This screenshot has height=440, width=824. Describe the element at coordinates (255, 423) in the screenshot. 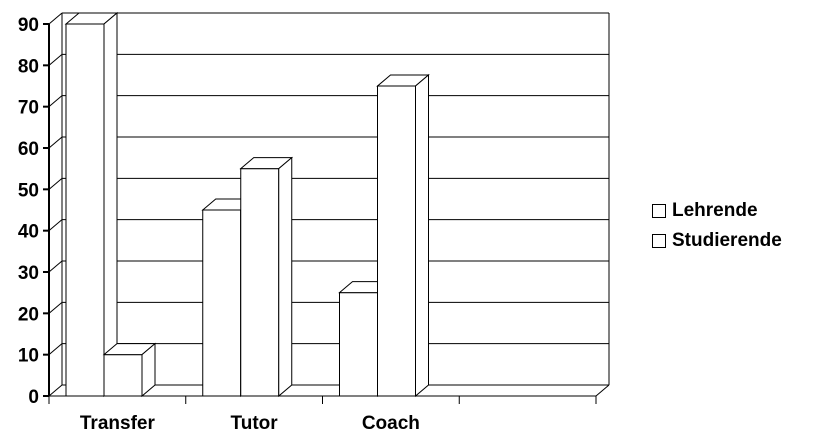

I see `x-tick-label: Tutor` at that location.